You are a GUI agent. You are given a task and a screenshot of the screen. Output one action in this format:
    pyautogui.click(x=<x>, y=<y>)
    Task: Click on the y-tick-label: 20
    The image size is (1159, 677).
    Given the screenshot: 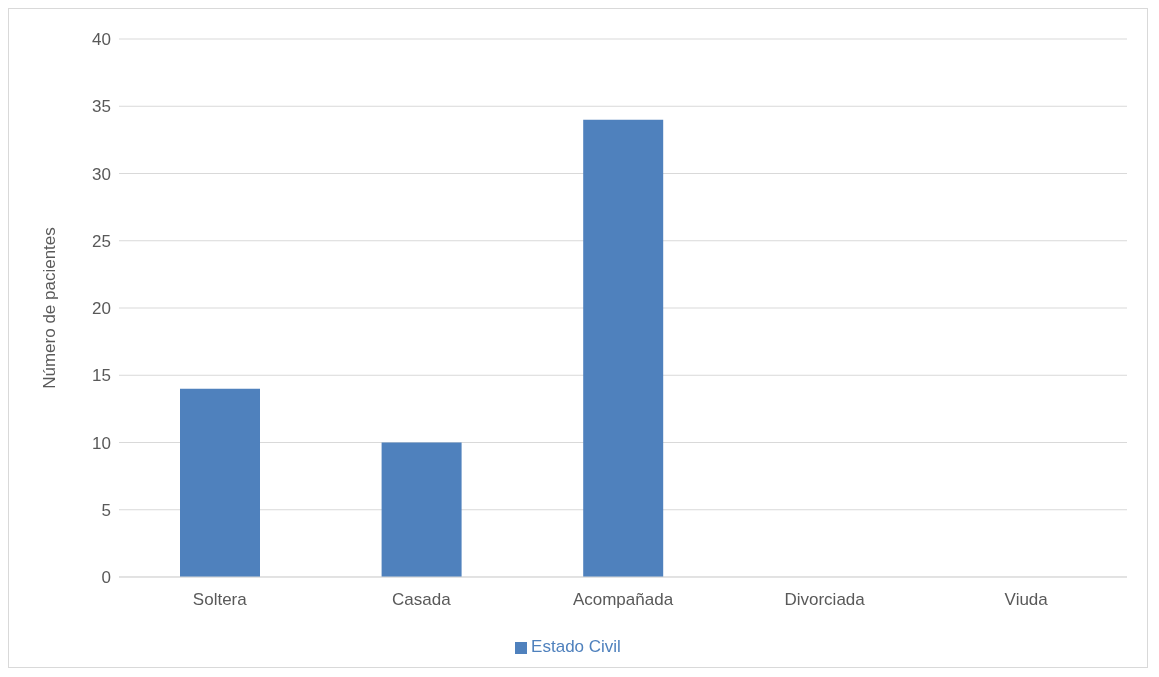 What is the action you would take?
    pyautogui.click(x=101, y=309)
    